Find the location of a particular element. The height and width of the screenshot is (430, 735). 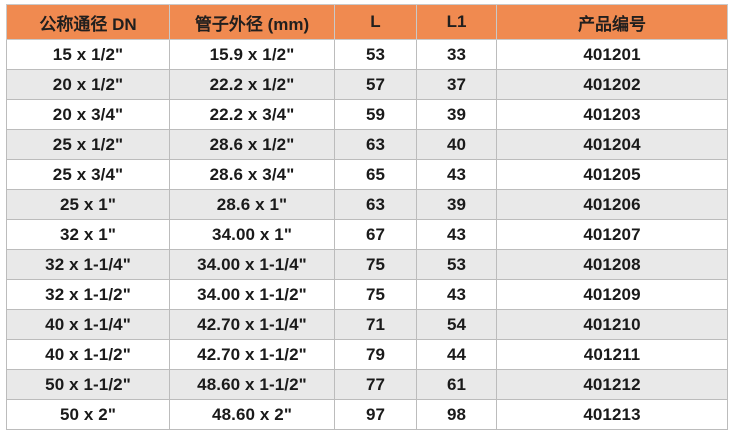

table-row: 32 x 1-1/4" 34.00 x 1-1/4" 75 53 401208 is located at coordinates (367, 264).